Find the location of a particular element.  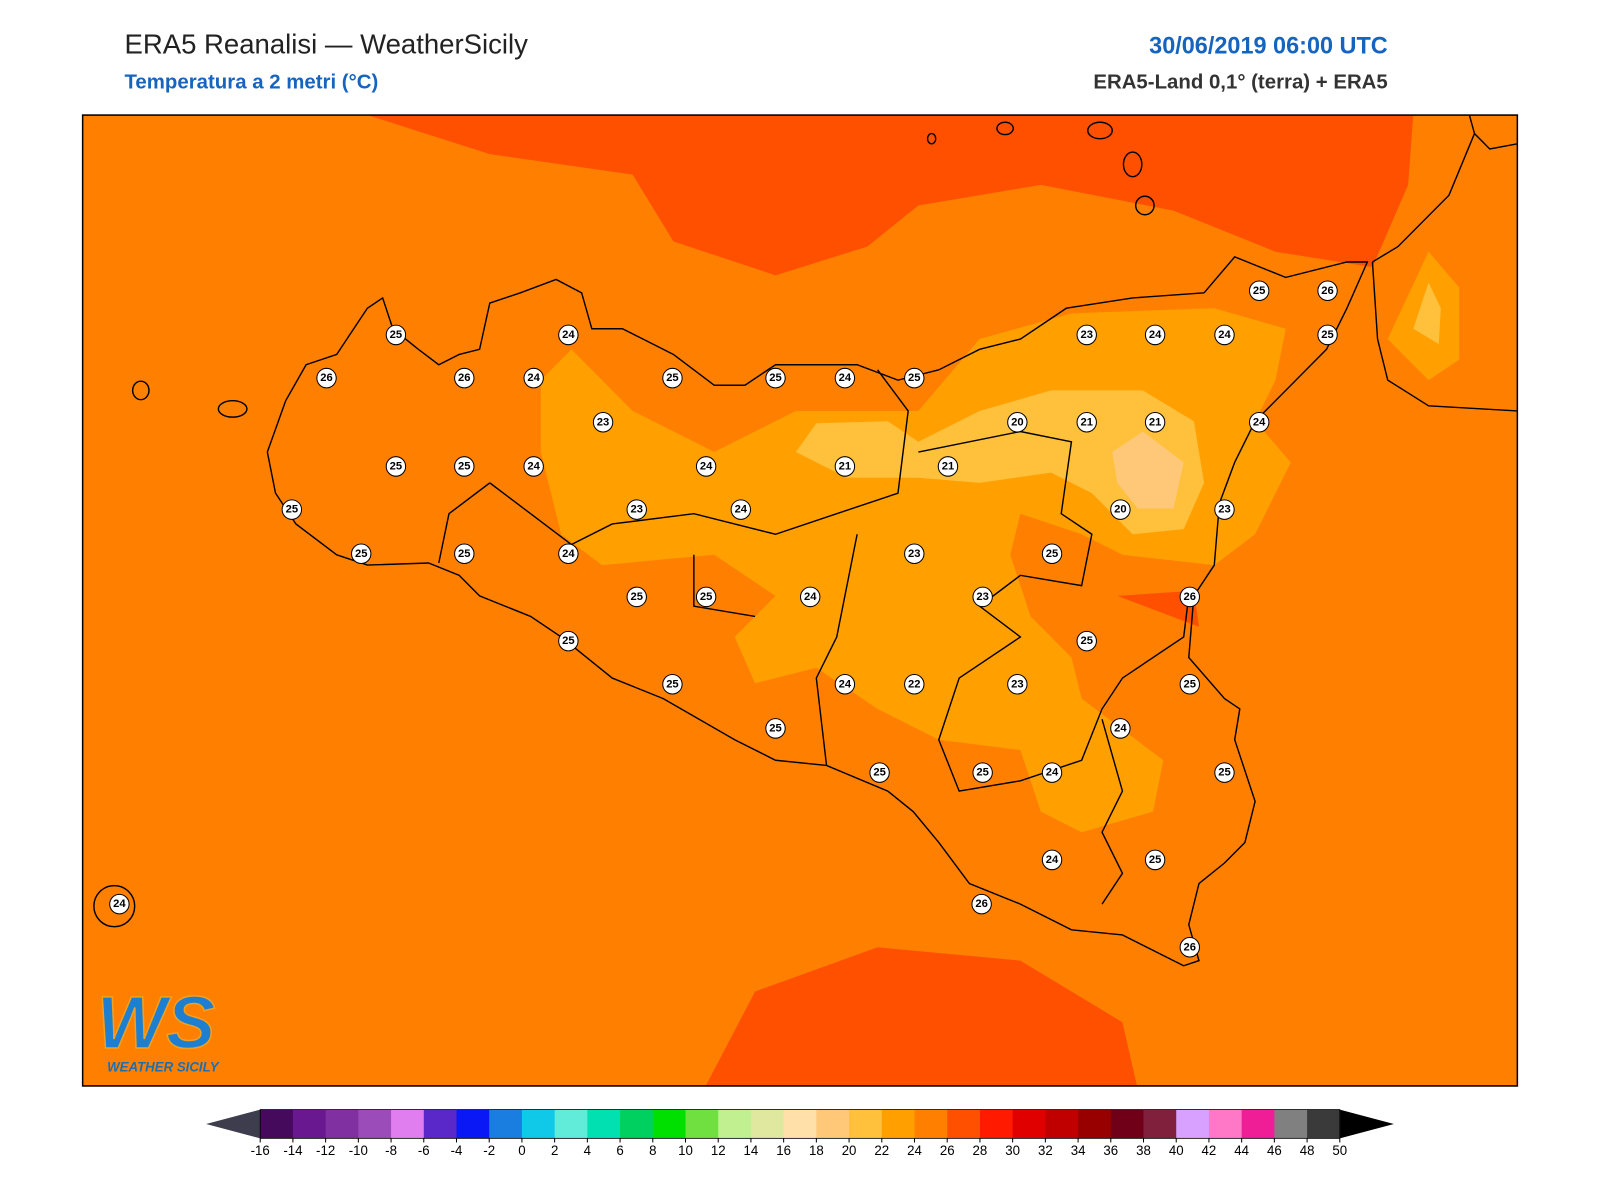

station-value: 23 is located at coordinates (914, 554).